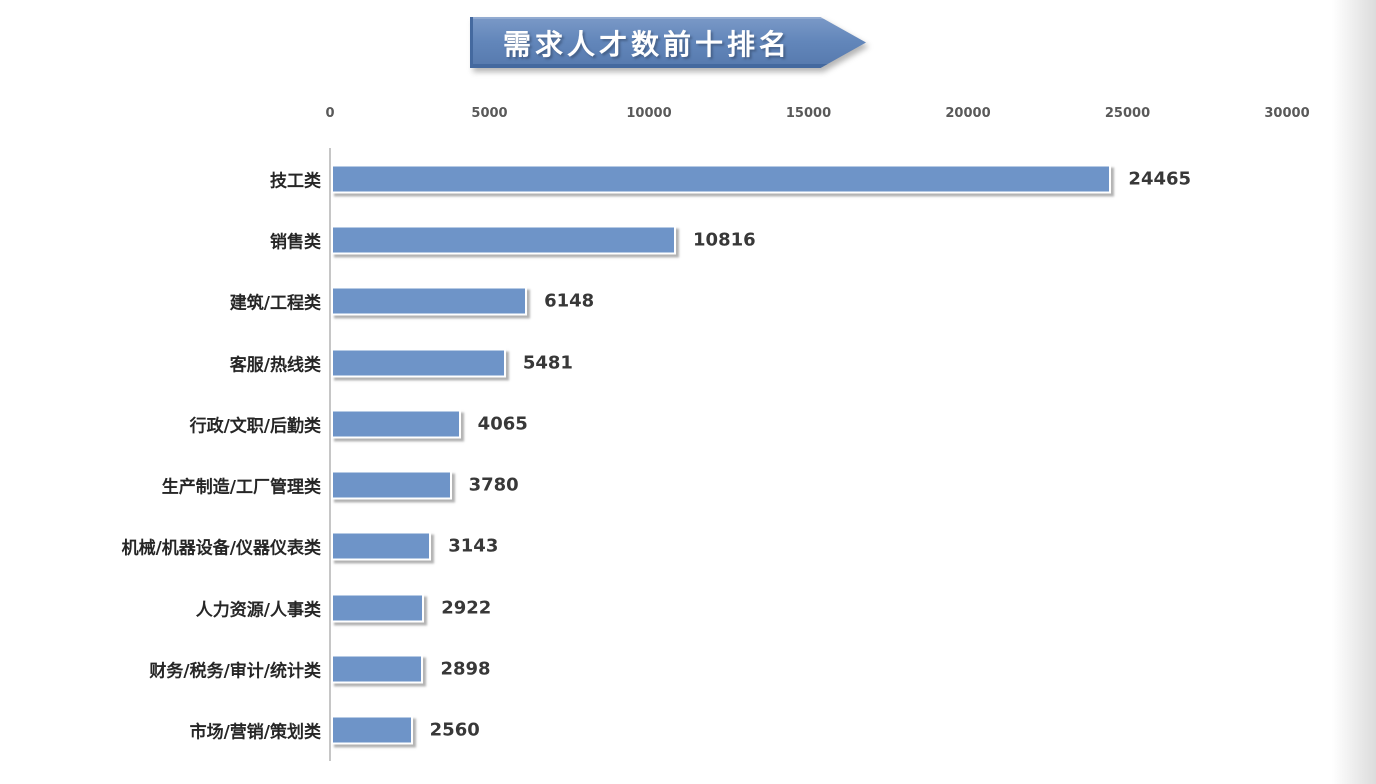  Describe the element at coordinates (241, 487) in the screenshot. I see `category-label: 生产制造/工厂管理类` at that location.